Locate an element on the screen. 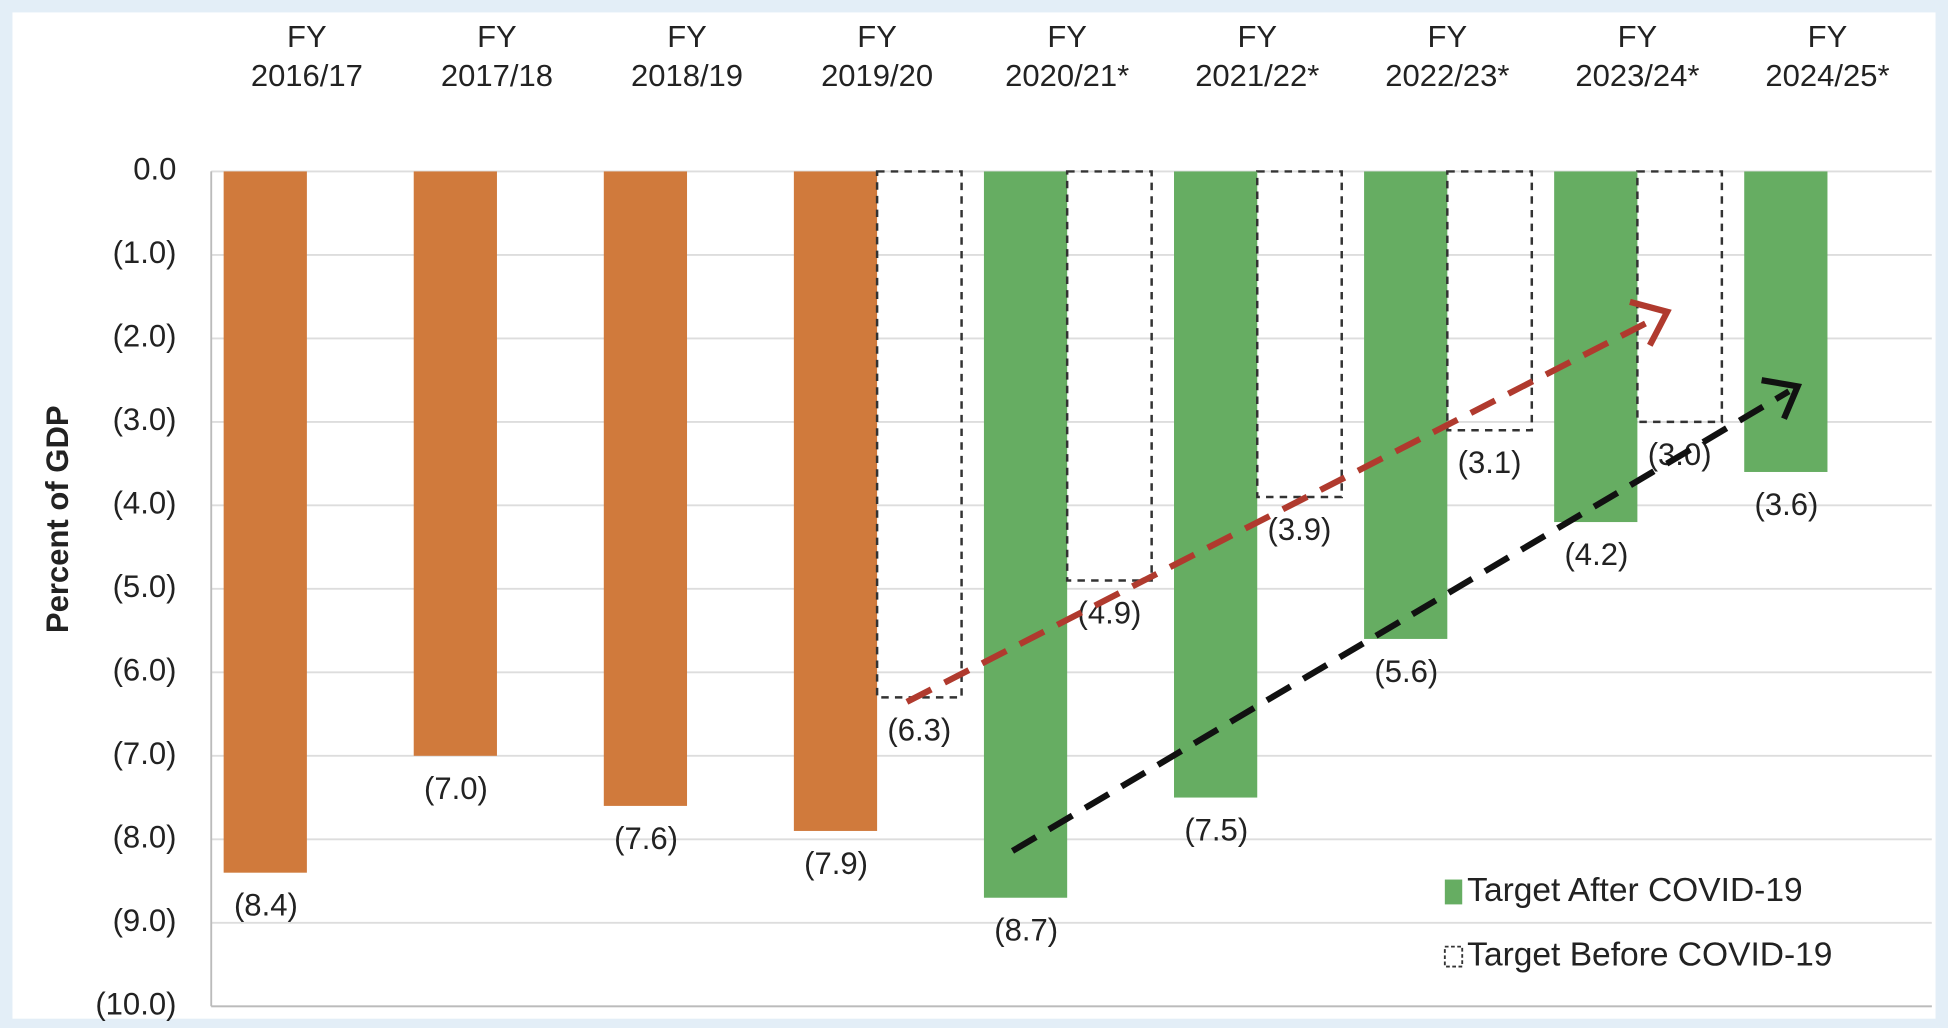 Image resolution: width=1948 pixels, height=1028 pixels. y-axis-title: Percent of GDP is located at coordinates (57, 519).